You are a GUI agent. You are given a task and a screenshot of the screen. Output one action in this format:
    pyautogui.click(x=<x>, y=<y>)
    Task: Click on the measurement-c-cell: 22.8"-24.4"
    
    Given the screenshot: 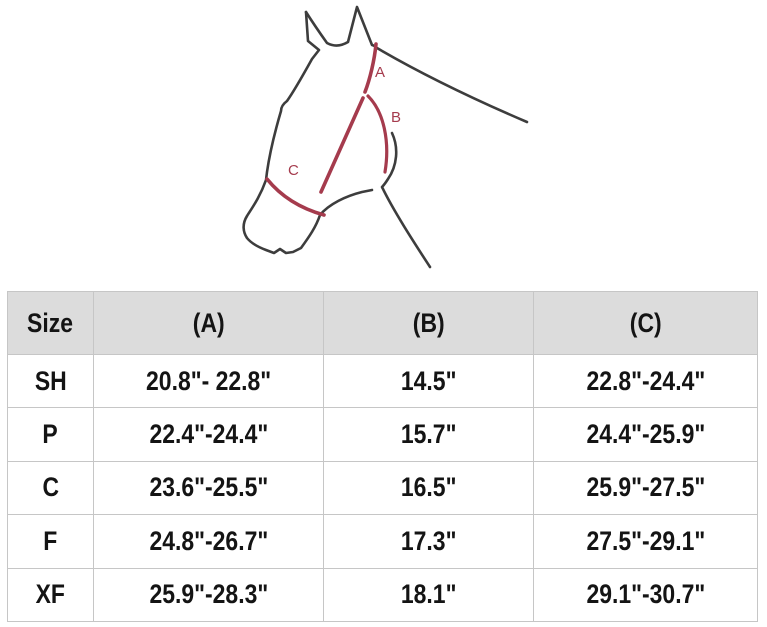 What is the action you would take?
    pyautogui.click(x=645, y=381)
    